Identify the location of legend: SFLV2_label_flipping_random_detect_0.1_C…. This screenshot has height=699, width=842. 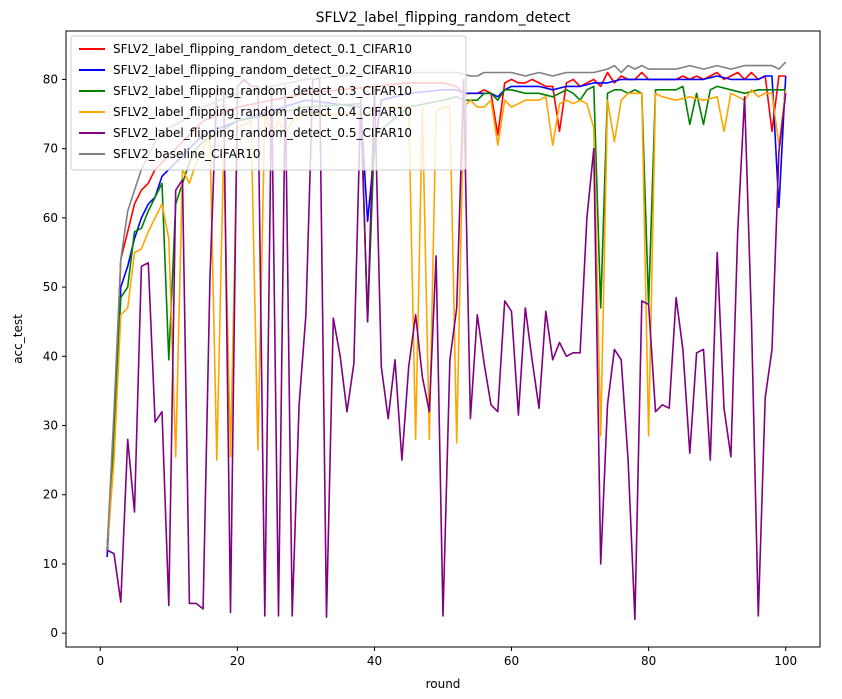
(268, 103).